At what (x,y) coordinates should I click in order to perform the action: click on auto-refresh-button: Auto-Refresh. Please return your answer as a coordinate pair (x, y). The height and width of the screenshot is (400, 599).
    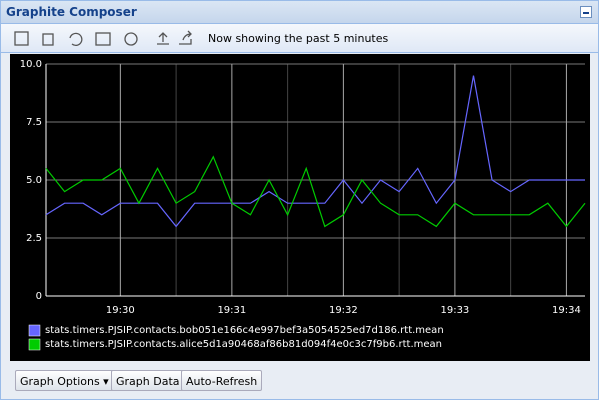
    Looking at the image, I should click on (222, 380).